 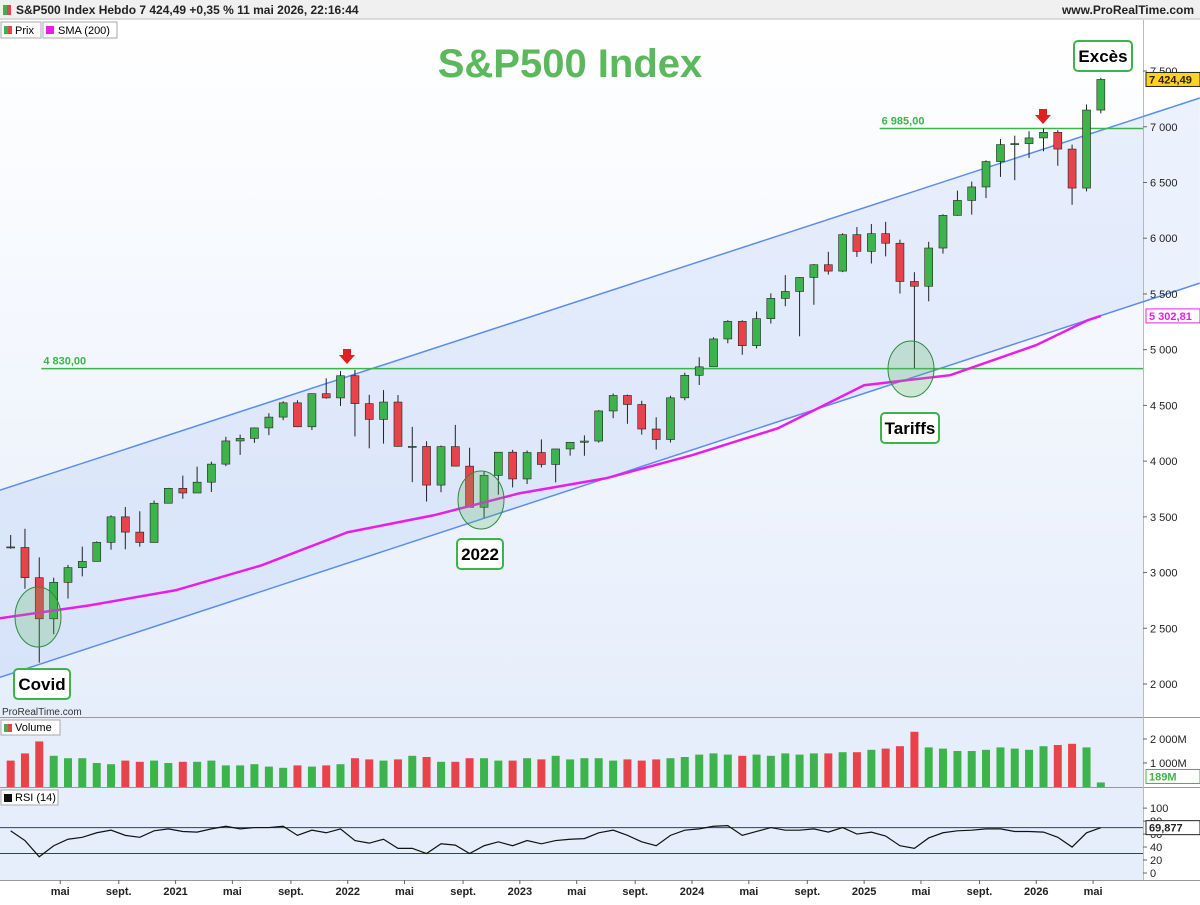 I want to click on y-tick-label: 0, so click(x=1153, y=874).